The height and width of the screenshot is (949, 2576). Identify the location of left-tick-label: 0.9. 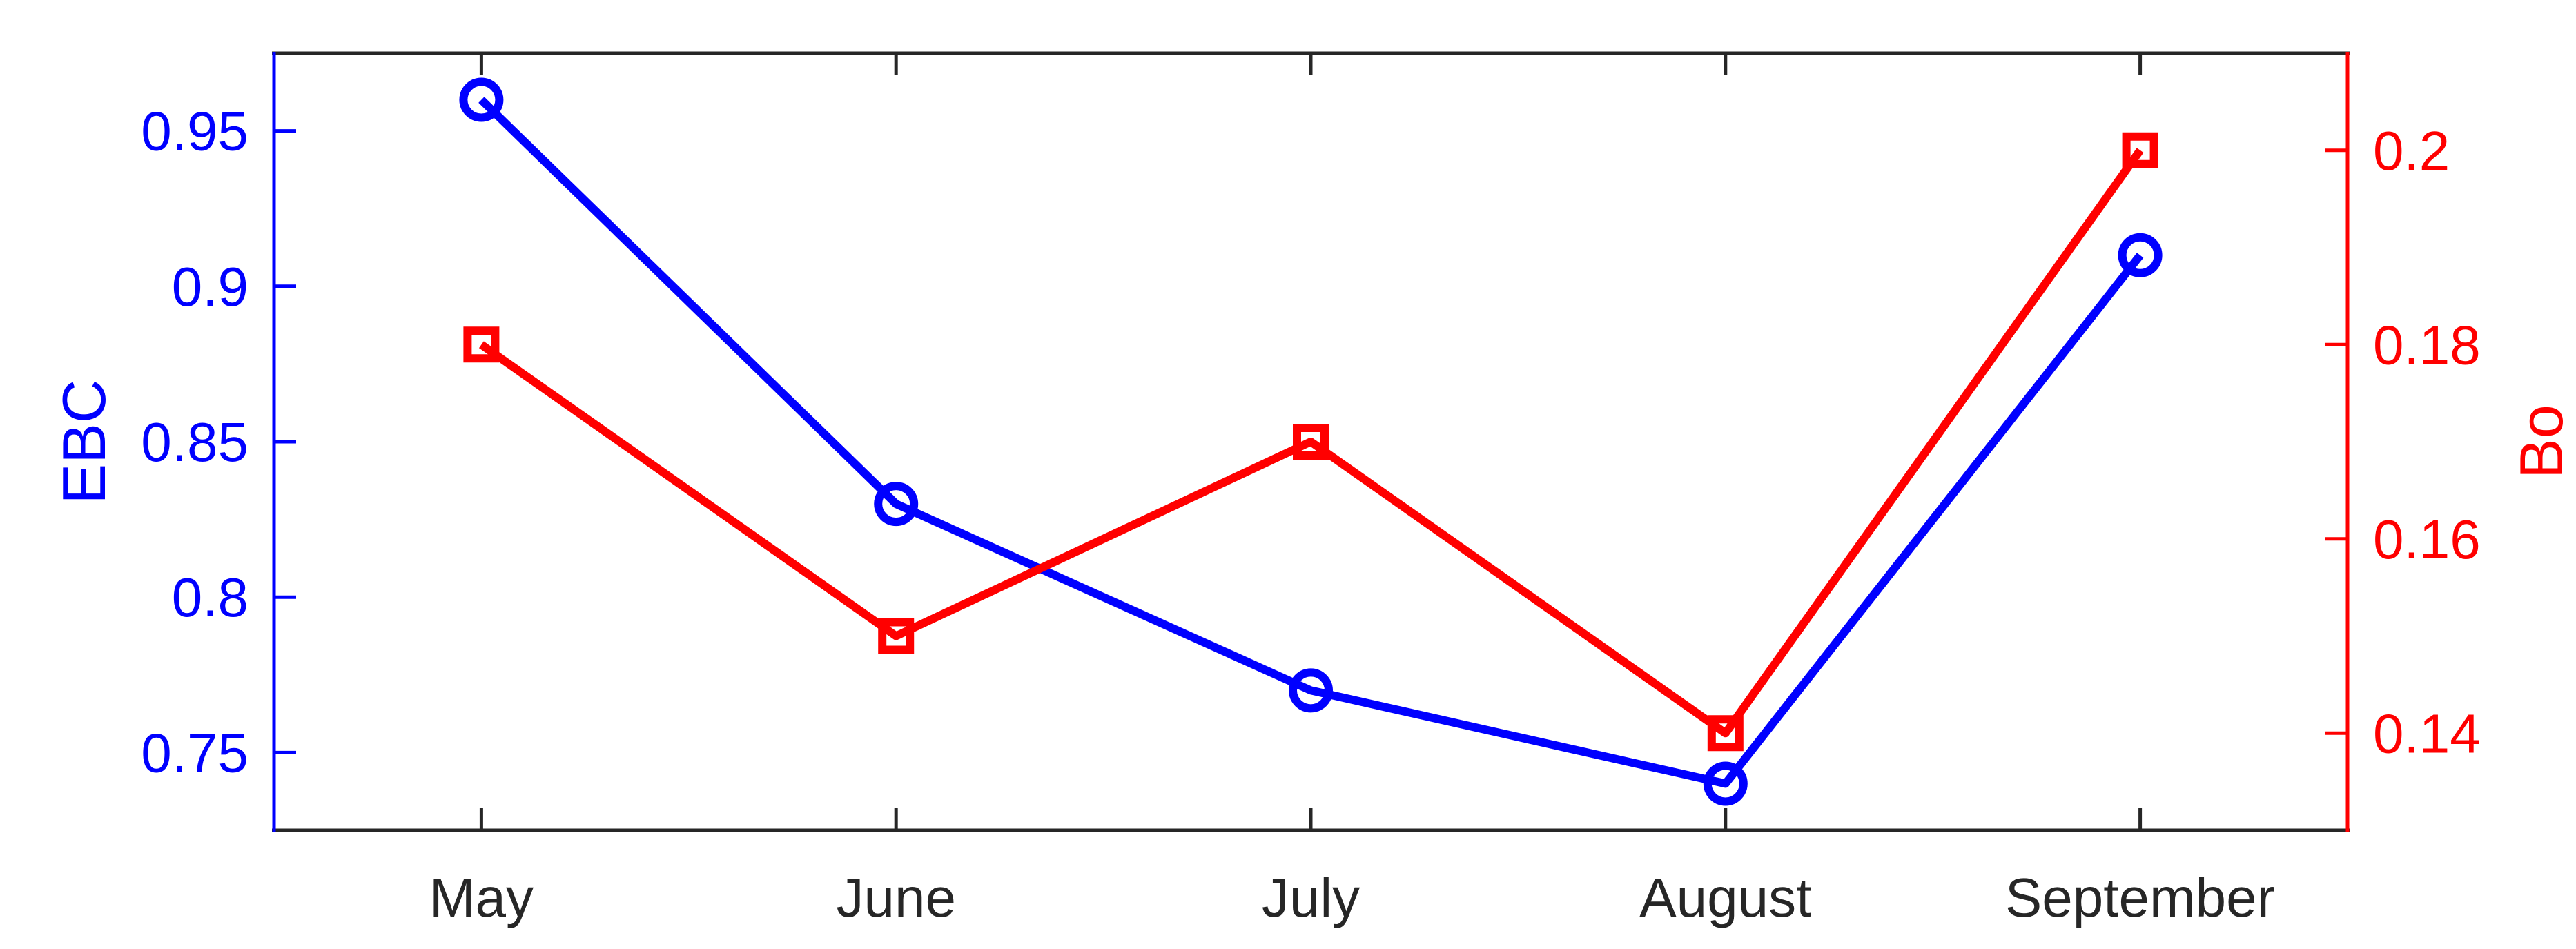
(210, 287).